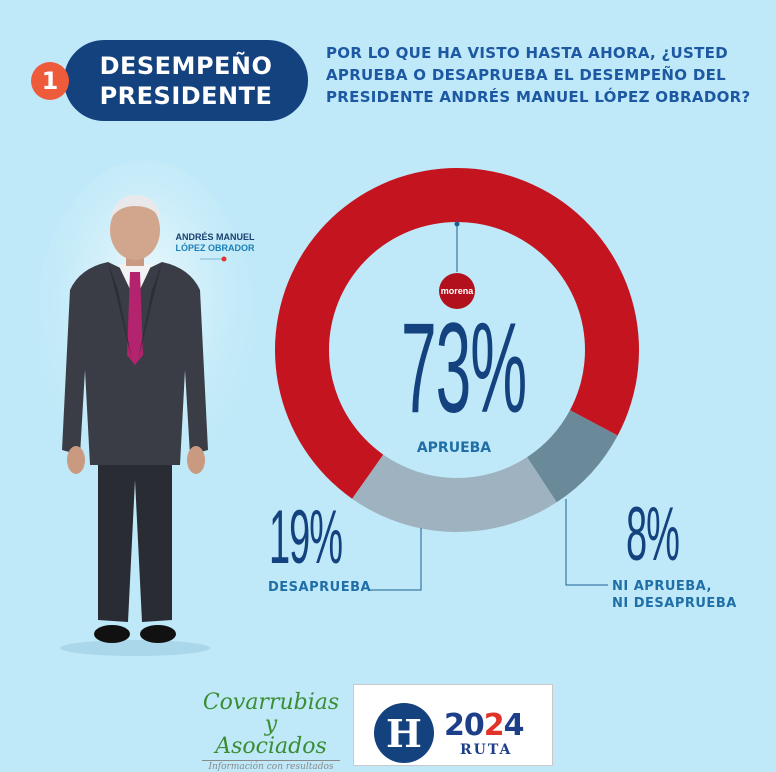 The image size is (776, 772). Describe the element at coordinates (271, 766) in the screenshot. I see `covarrubias-tagline: Información con resultados` at that location.